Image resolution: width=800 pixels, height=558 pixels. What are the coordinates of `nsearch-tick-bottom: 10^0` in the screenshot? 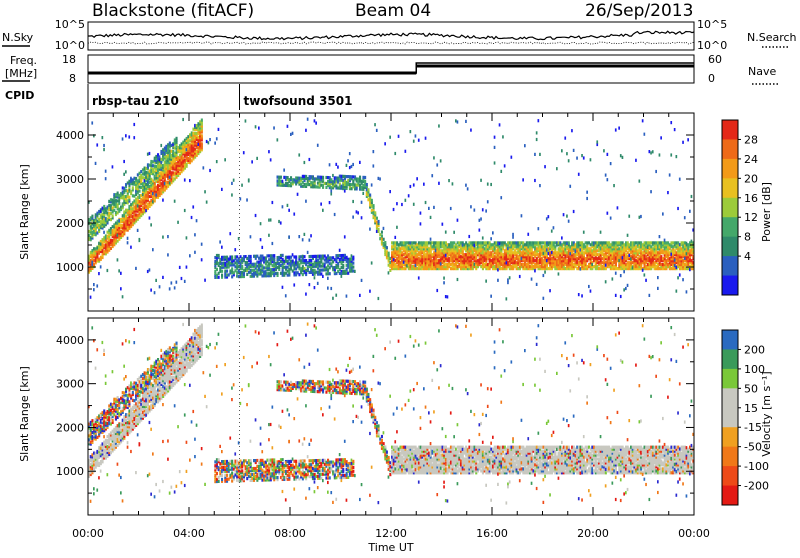 It's located at (712, 45).